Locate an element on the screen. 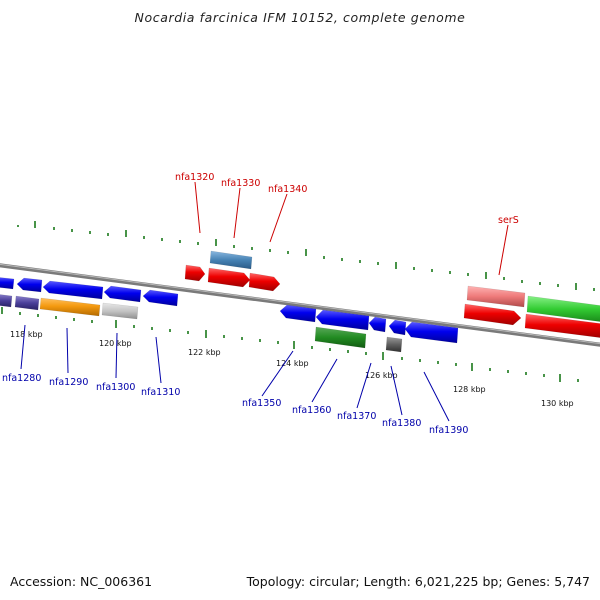 This screenshot has width=600, height=600. gene-nfa1320 is located at coordinates (195, 273).